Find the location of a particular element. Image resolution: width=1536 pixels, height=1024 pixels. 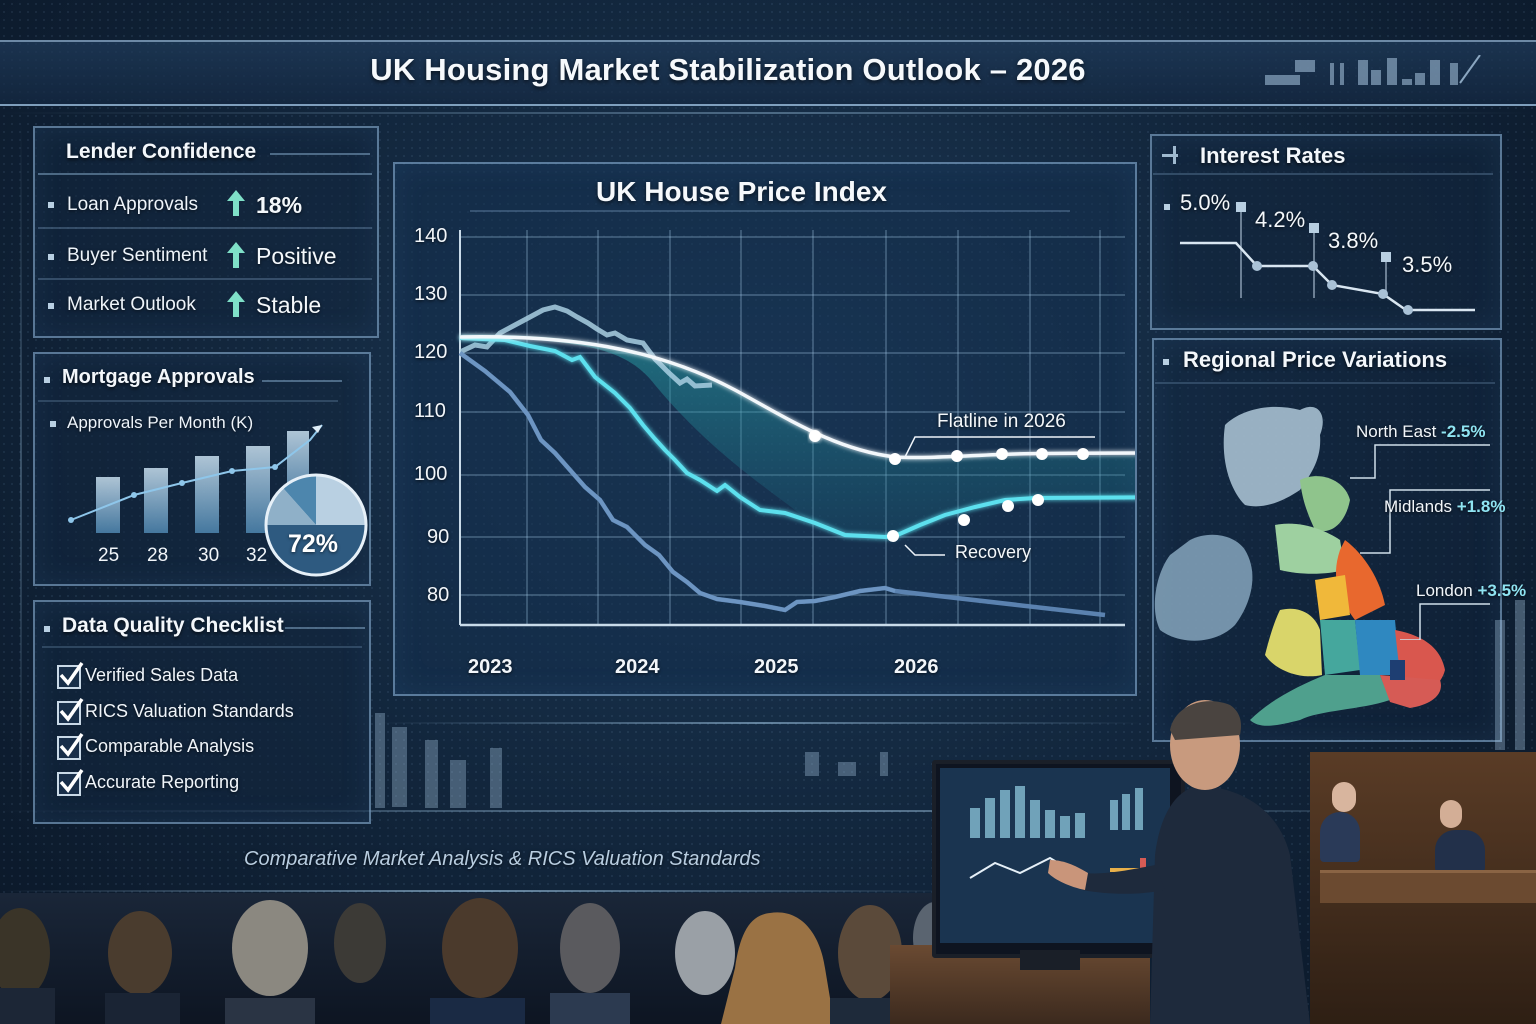

bench-rail is located at coordinates (1428, 886).